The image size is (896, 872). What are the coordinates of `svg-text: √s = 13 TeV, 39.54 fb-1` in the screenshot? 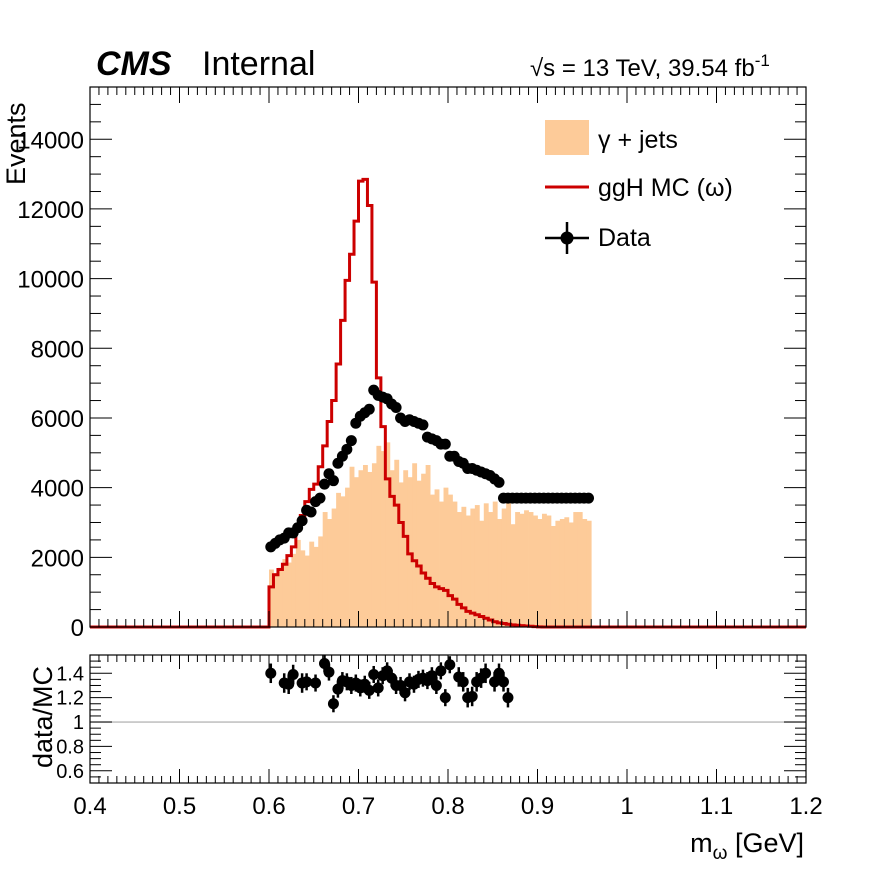 It's located at (650, 66).